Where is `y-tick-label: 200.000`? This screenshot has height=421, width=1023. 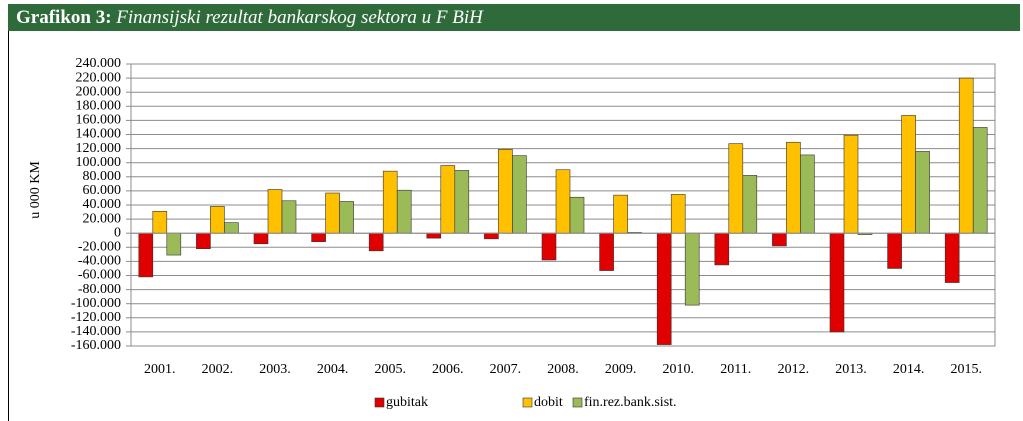 y-tick-label: 200.000 is located at coordinates (99, 91).